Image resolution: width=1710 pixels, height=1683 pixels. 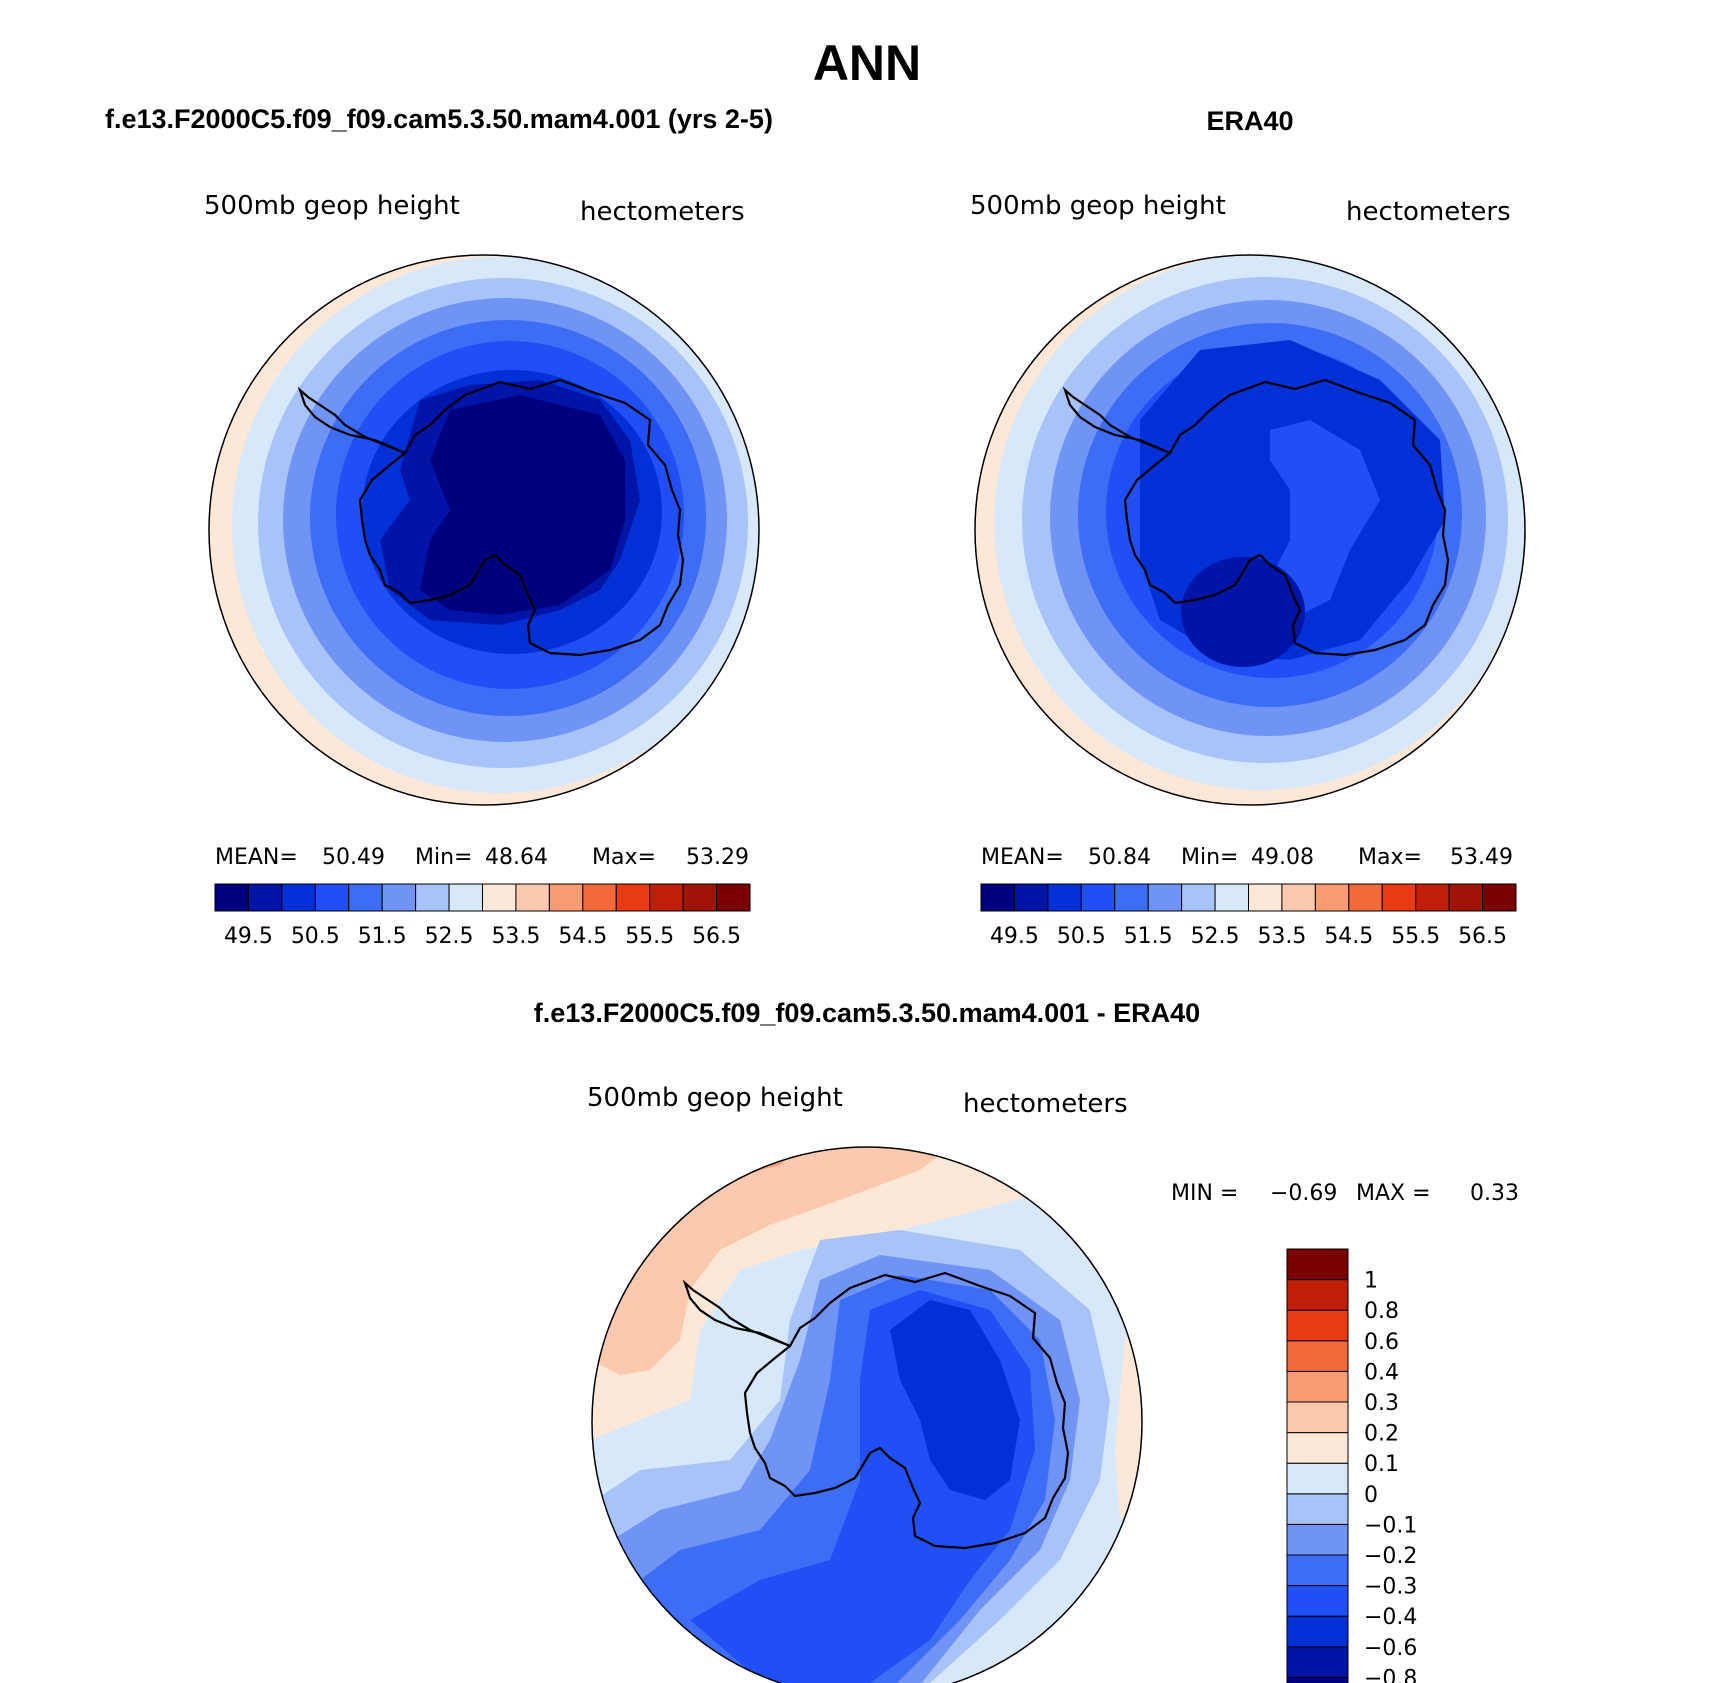 I want to click on colorbar-tick-label: 0.3, so click(x=1381, y=1403).